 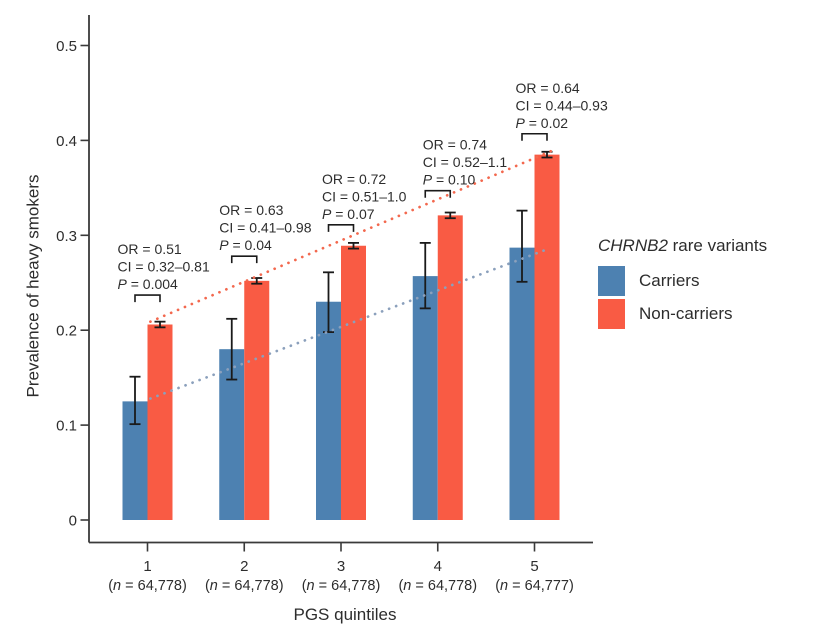 I want to click on annotation-or-q5: OR = 0.64, so click(x=548, y=88).